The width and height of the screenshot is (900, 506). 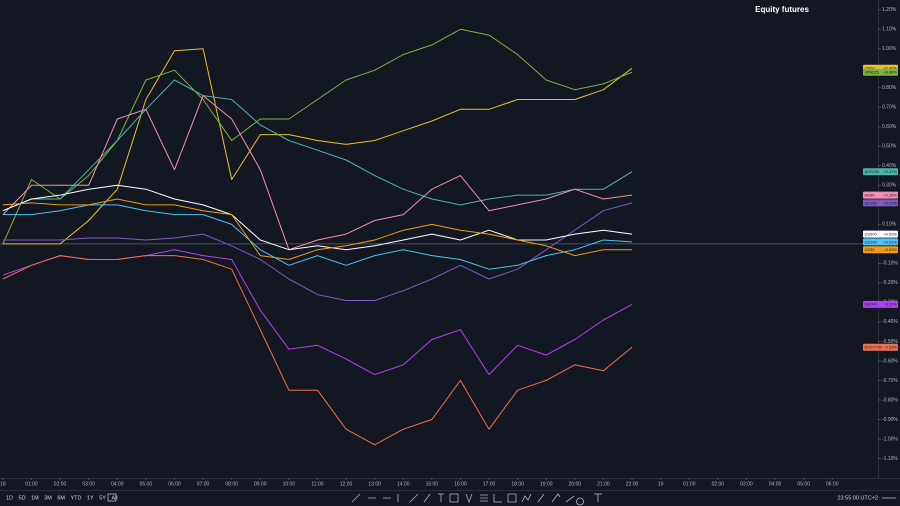 What do you see at coordinates (346, 484) in the screenshot?
I see `x-tick-label: 12:00` at bounding box center [346, 484].